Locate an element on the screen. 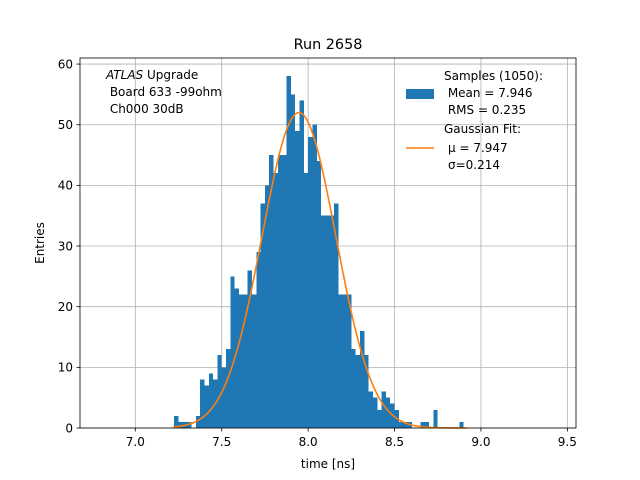  x-tick-label: 9.5 is located at coordinates (567, 442).